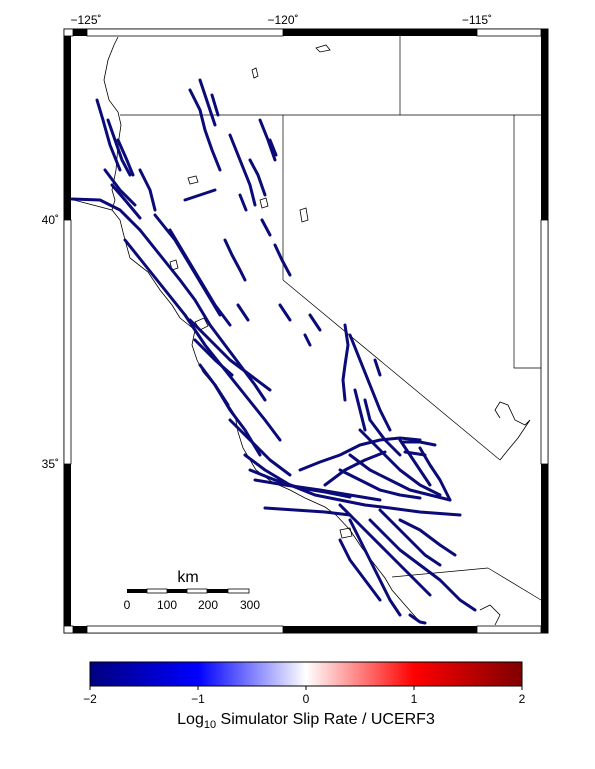  What do you see at coordinates (282, 20) in the screenshot?
I see `lon-label-120: −120˚` at bounding box center [282, 20].